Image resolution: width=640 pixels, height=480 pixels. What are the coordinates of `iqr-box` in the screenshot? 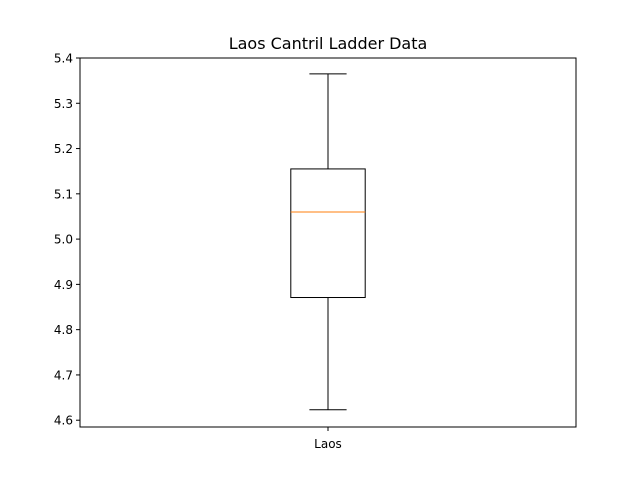 It's located at (328, 233).